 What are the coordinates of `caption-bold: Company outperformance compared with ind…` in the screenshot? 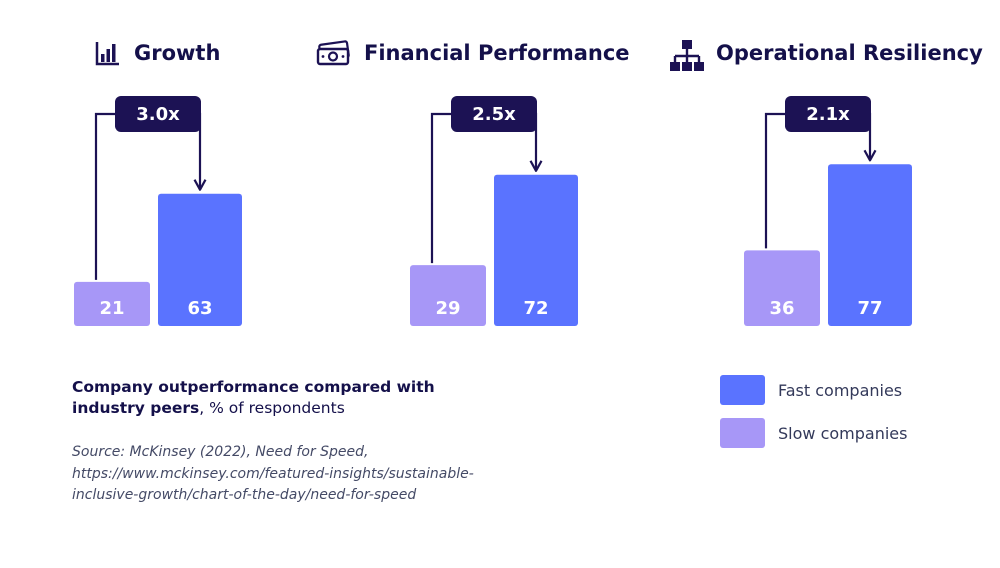 It's located at (253, 397).